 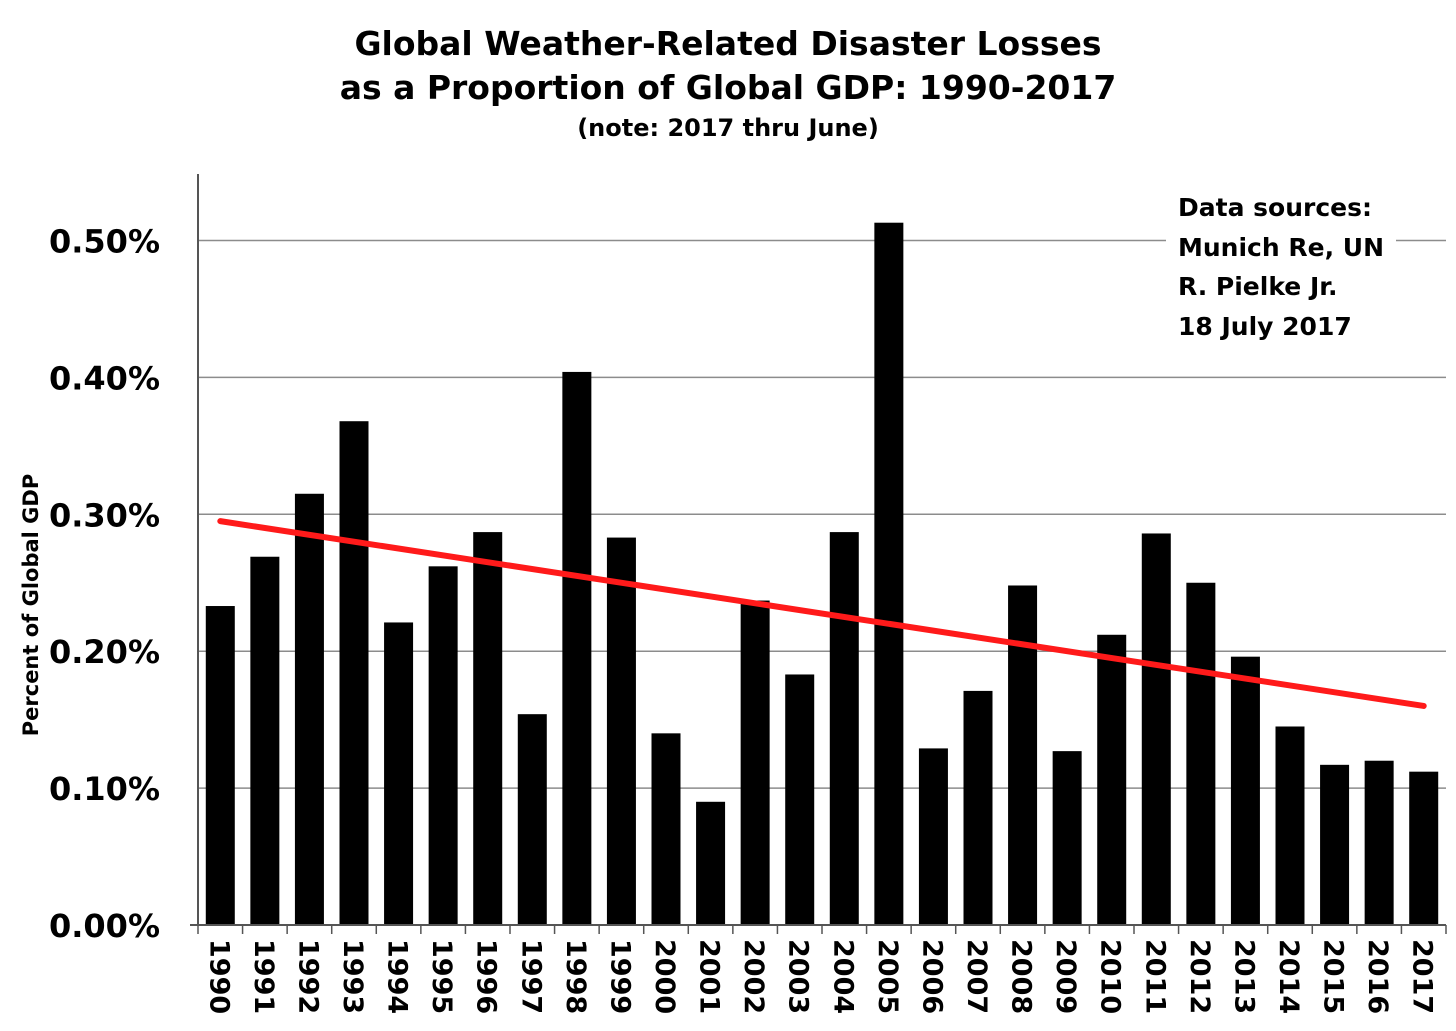 What do you see at coordinates (265, 740) in the screenshot?
I see `bar-1991` at bounding box center [265, 740].